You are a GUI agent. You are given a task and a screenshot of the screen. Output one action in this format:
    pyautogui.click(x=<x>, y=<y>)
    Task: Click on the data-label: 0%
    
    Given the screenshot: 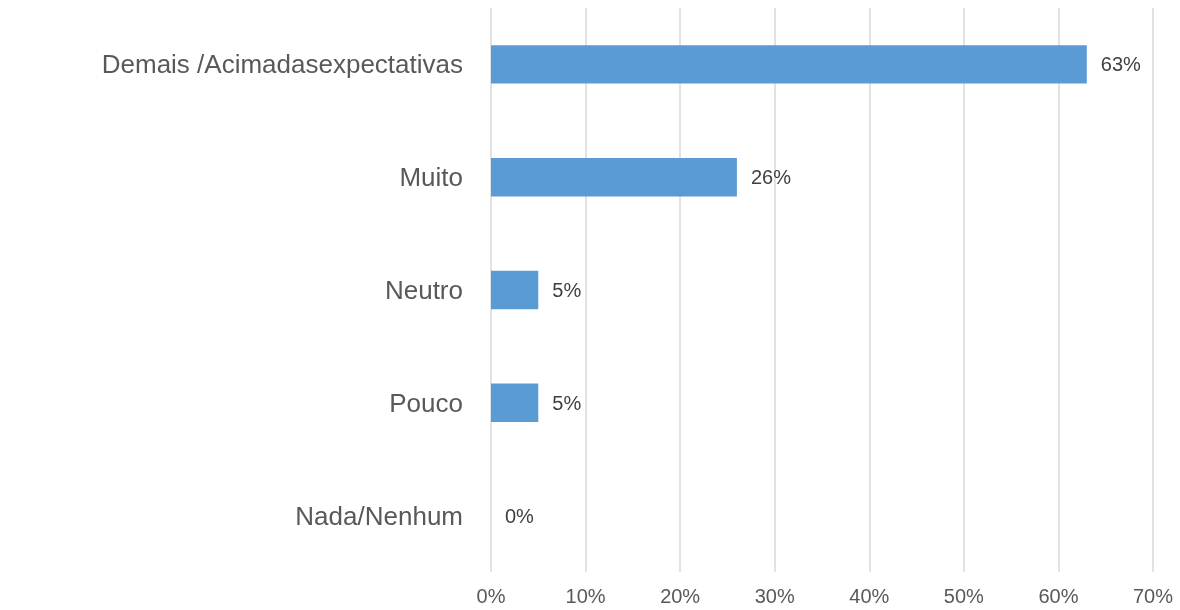 What is the action you would take?
    pyautogui.click(x=520, y=515)
    